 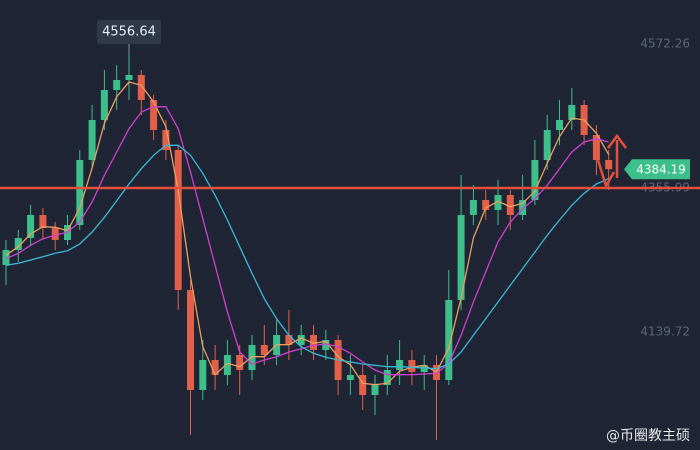 I want to click on price-tag, so click(x=657, y=169).